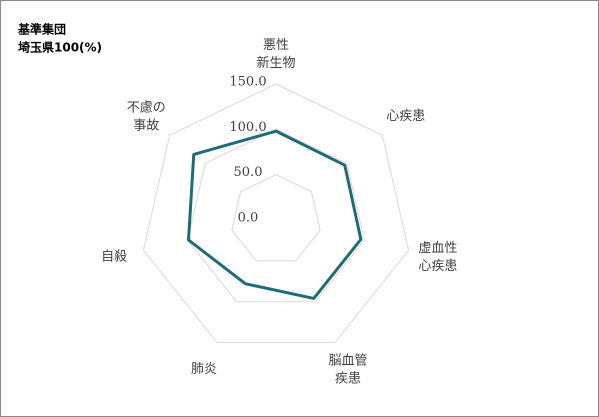 Image resolution: width=599 pixels, height=417 pixels. What do you see at coordinates (247, 127) in the screenshot?
I see `r-tick-label: 100.0` at bounding box center [247, 127].